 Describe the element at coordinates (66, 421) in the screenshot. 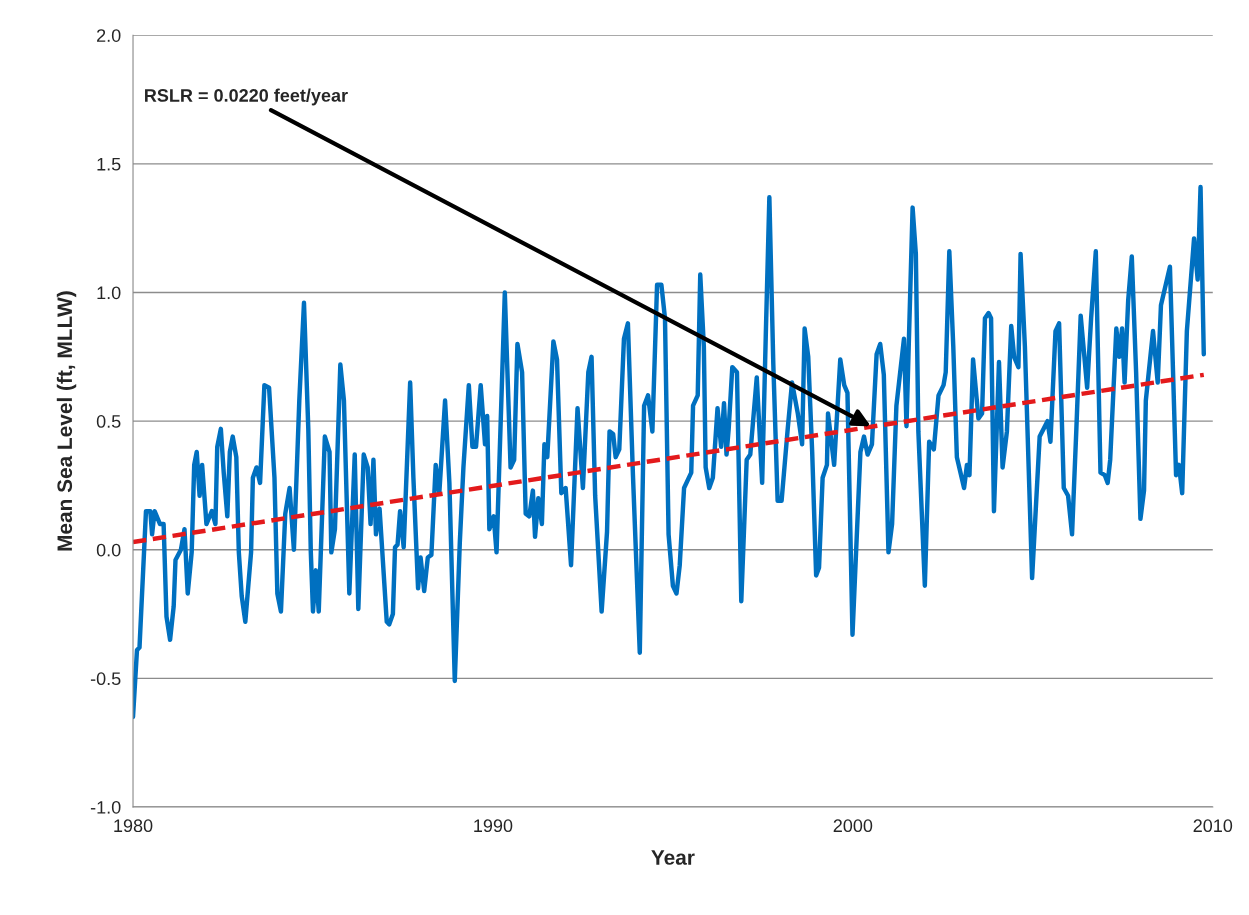

I see `y-axis-title: Mean Sea Level (ft, MLLW)` at that location.